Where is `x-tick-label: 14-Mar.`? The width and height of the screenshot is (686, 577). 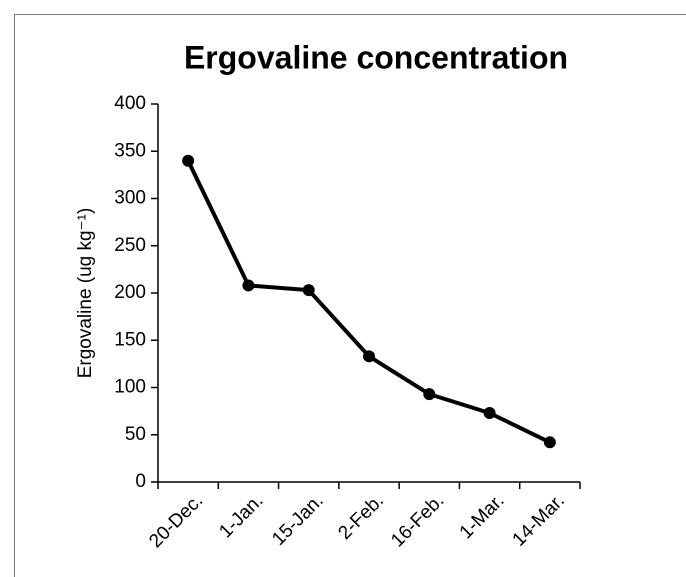 x-tick-label: 14-Mar. is located at coordinates (539, 520).